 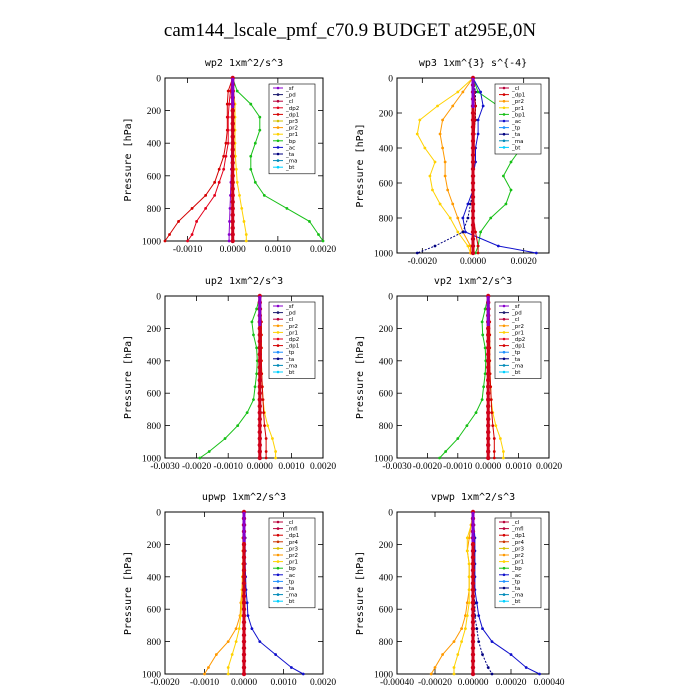 What do you see at coordinates (386, 427) in the screenshot?
I see `y-tick-label: 800` at bounding box center [386, 427].